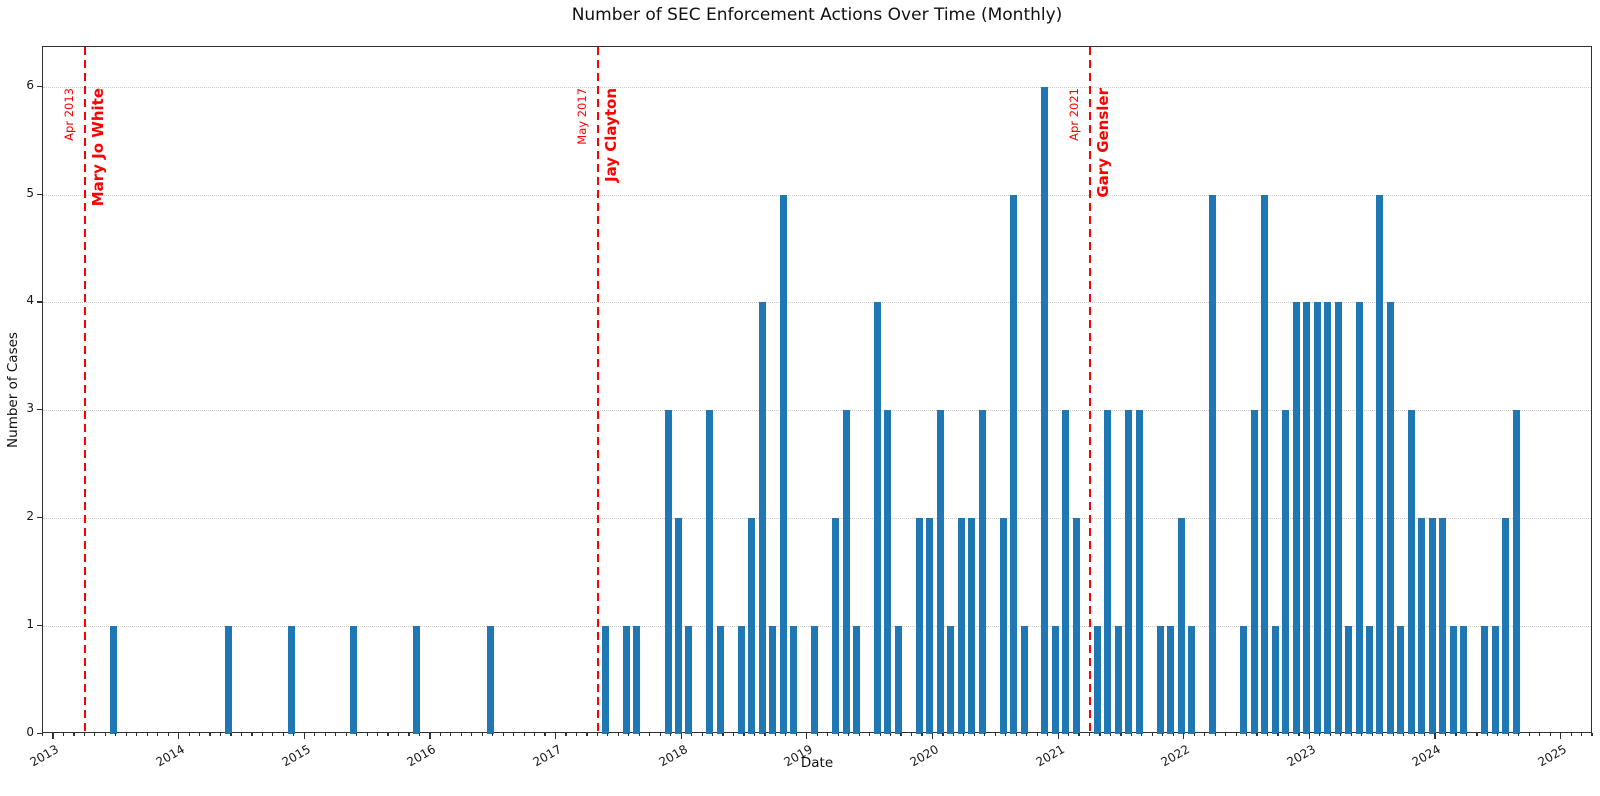 The image size is (1600, 796). Describe the element at coordinates (84, 389) in the screenshot. I see `event-line` at that location.